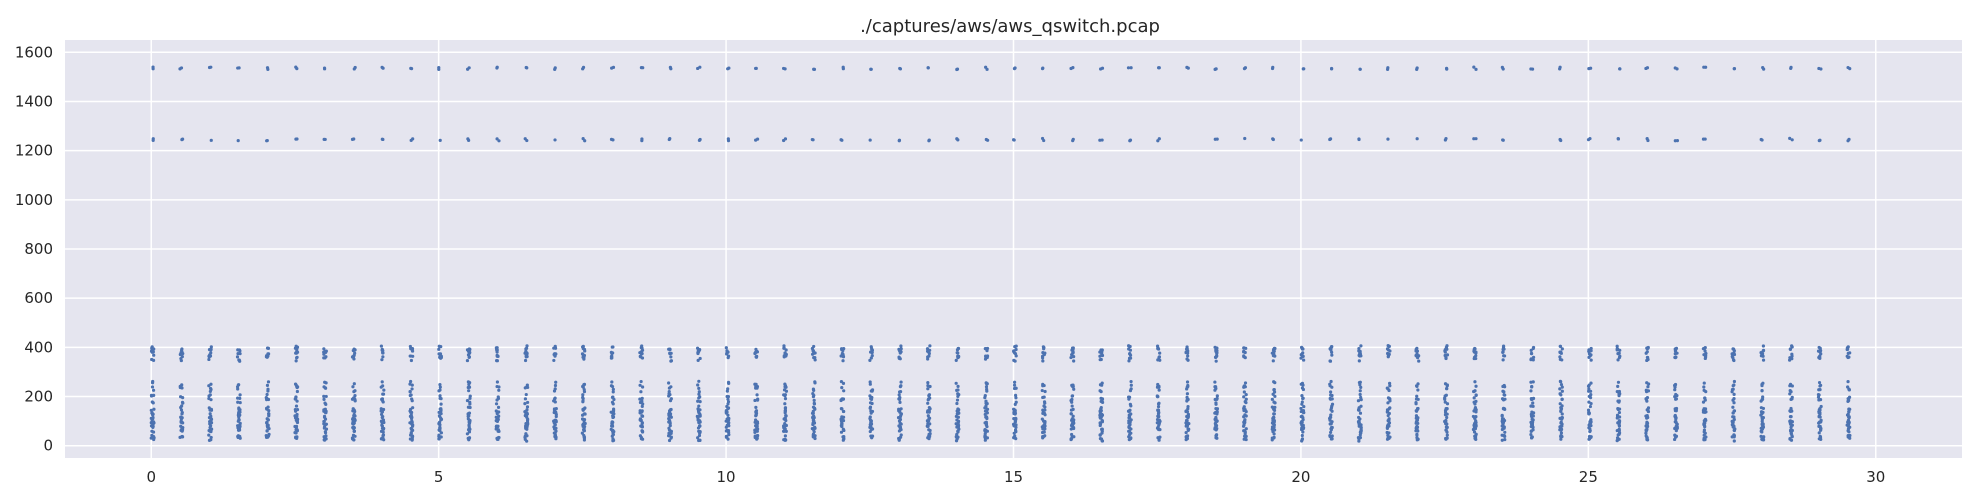 Image resolution: width=1968 pixels, height=502 pixels. I want to click on y-tick-label: 0, so click(48, 446).